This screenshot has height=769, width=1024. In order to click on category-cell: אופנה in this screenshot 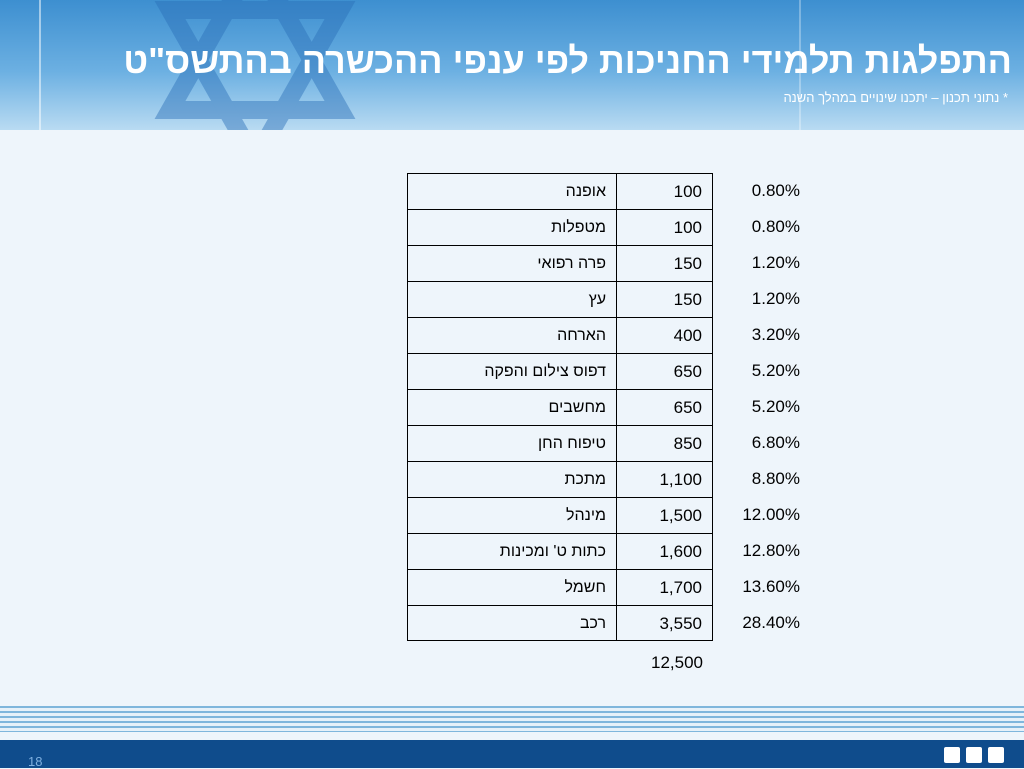, I will do `click(512, 191)`.